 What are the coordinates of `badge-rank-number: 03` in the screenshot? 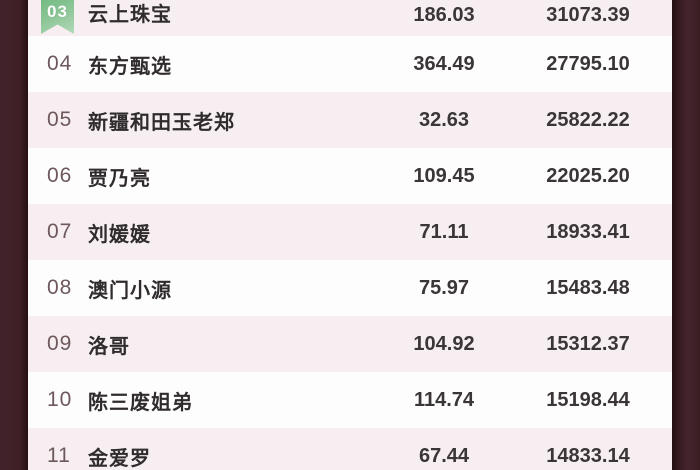 It's located at (57, 11).